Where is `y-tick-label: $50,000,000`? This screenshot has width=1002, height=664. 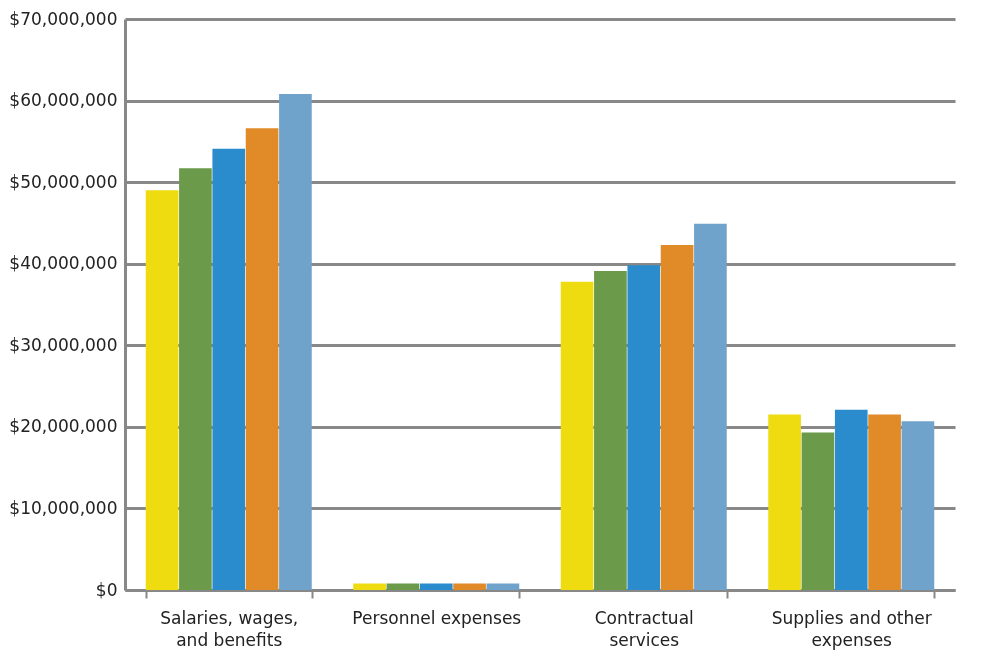 y-tick-label: $50,000,000 is located at coordinates (63, 181).